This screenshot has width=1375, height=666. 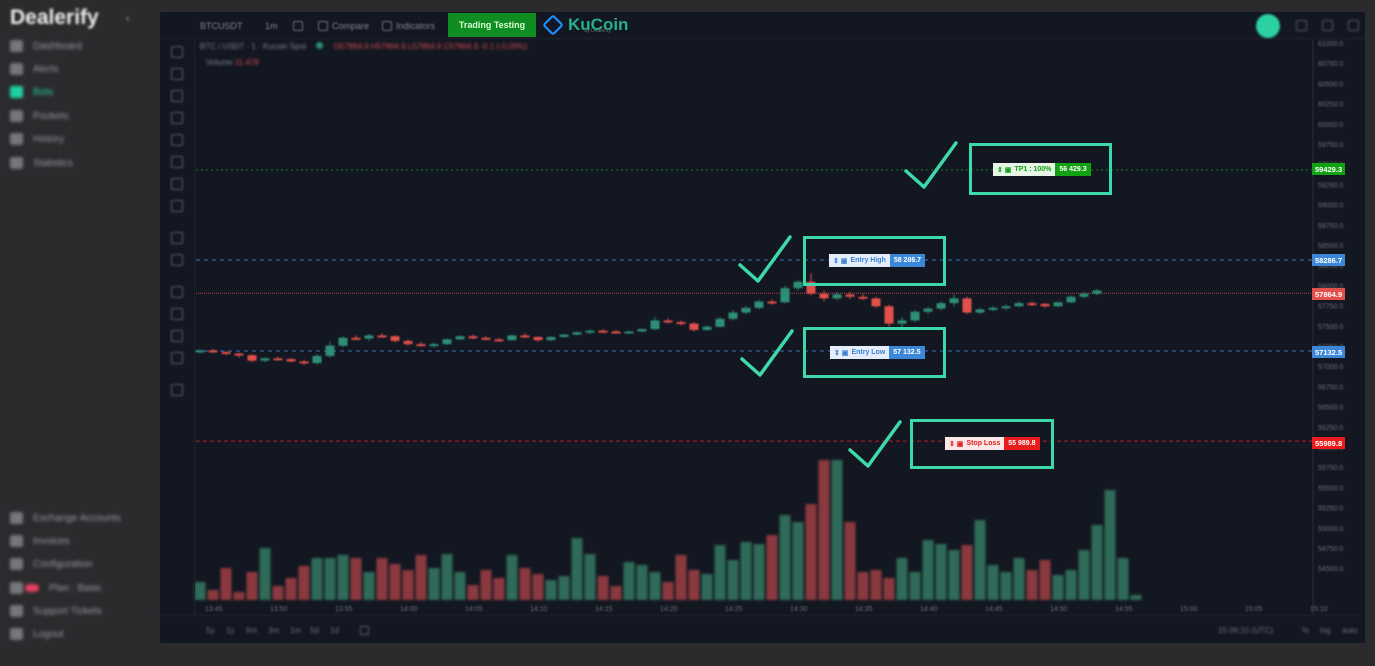 I want to click on goto-date-icon, so click(x=364, y=630).